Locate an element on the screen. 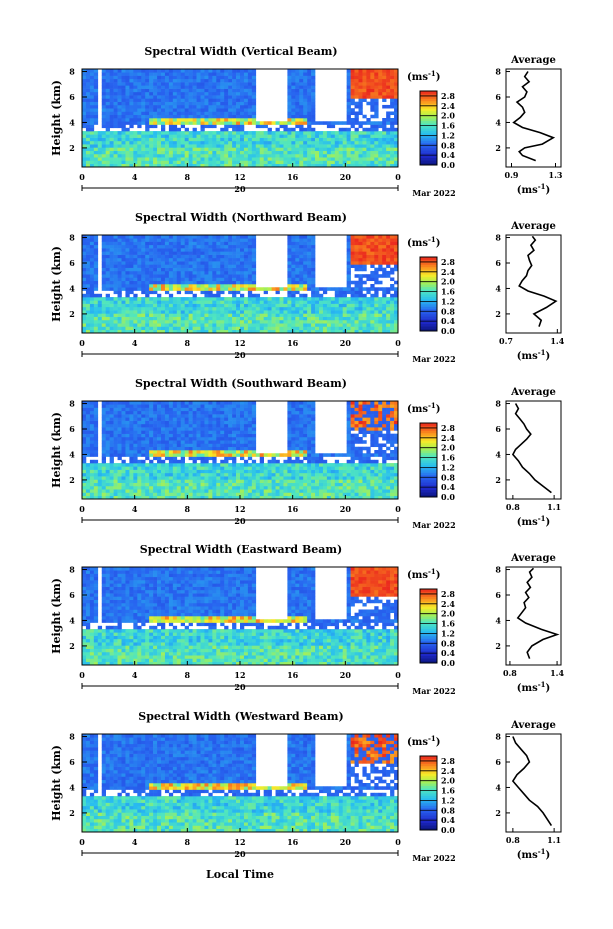  y-axis-label: Height (km) is located at coordinates (56, 616).